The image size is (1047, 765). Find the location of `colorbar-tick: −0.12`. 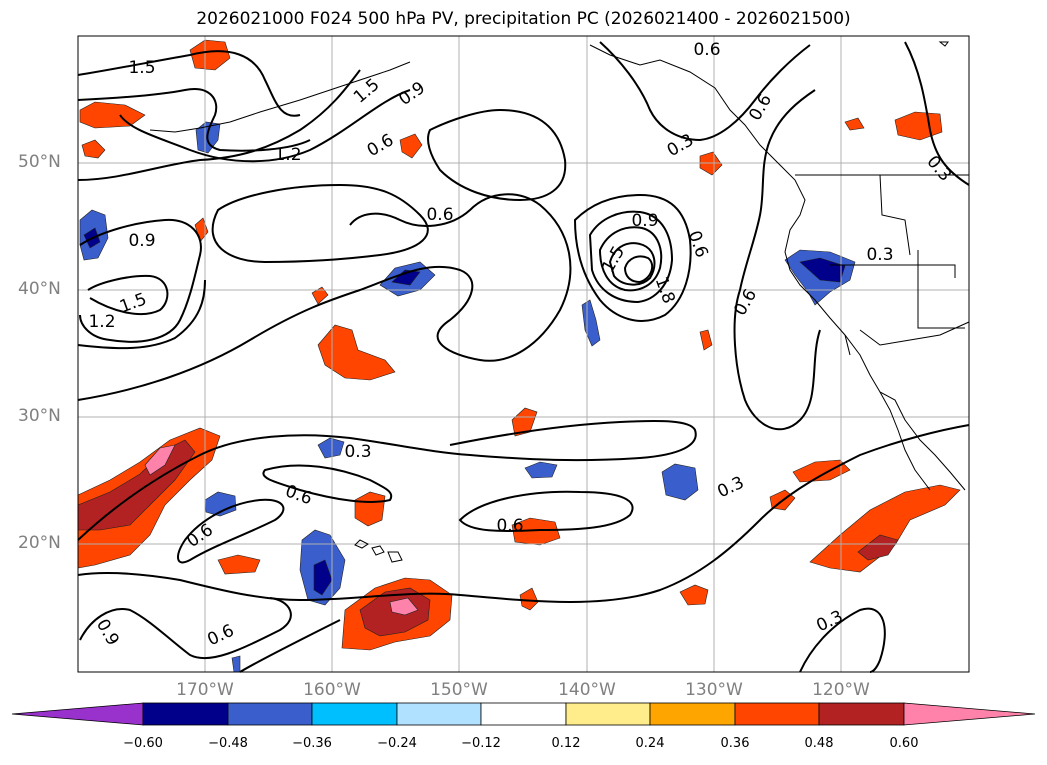

colorbar-tick: −0.12 is located at coordinates (481, 743).